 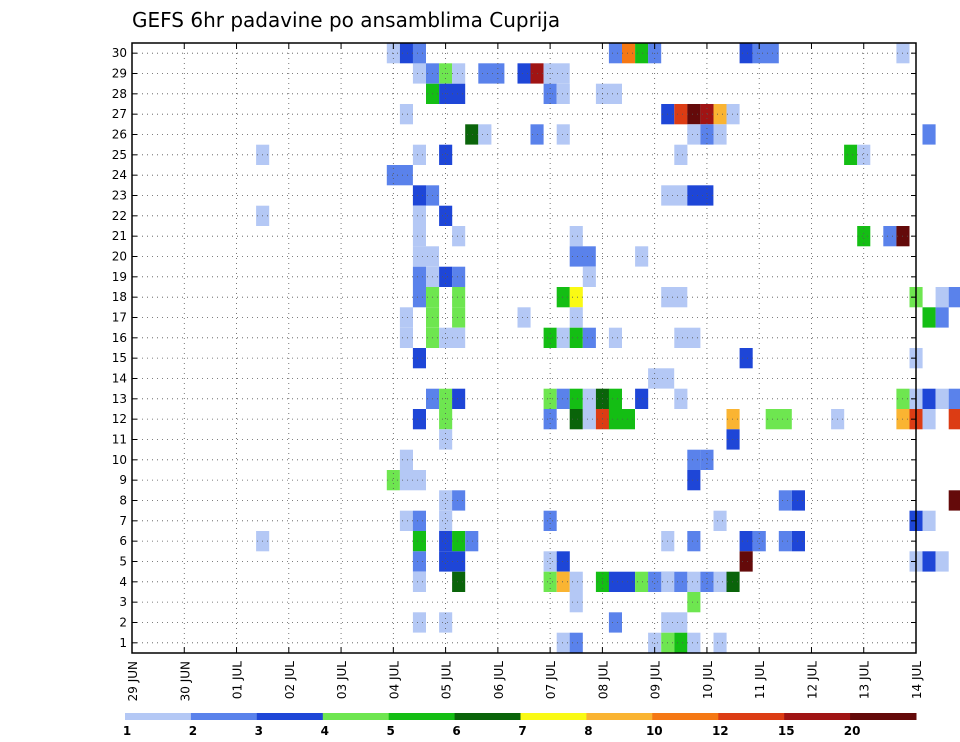 What do you see at coordinates (238, 680) in the screenshot?
I see `x-tick-label: 01 JUL` at bounding box center [238, 680].